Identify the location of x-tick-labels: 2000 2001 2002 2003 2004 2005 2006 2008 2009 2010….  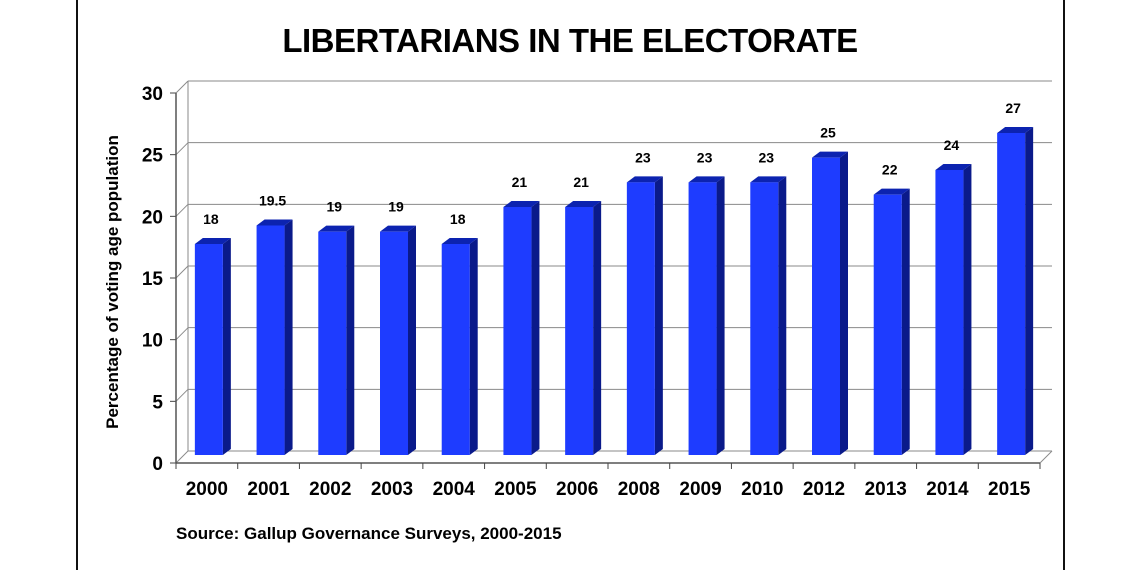
(608, 489).